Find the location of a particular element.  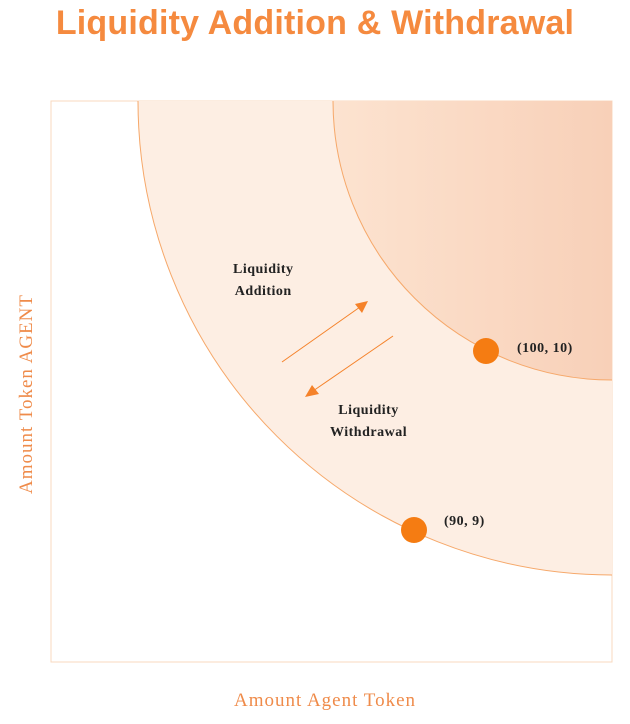

withdrawal-label-line-2: Withdrawal is located at coordinates (369, 432).